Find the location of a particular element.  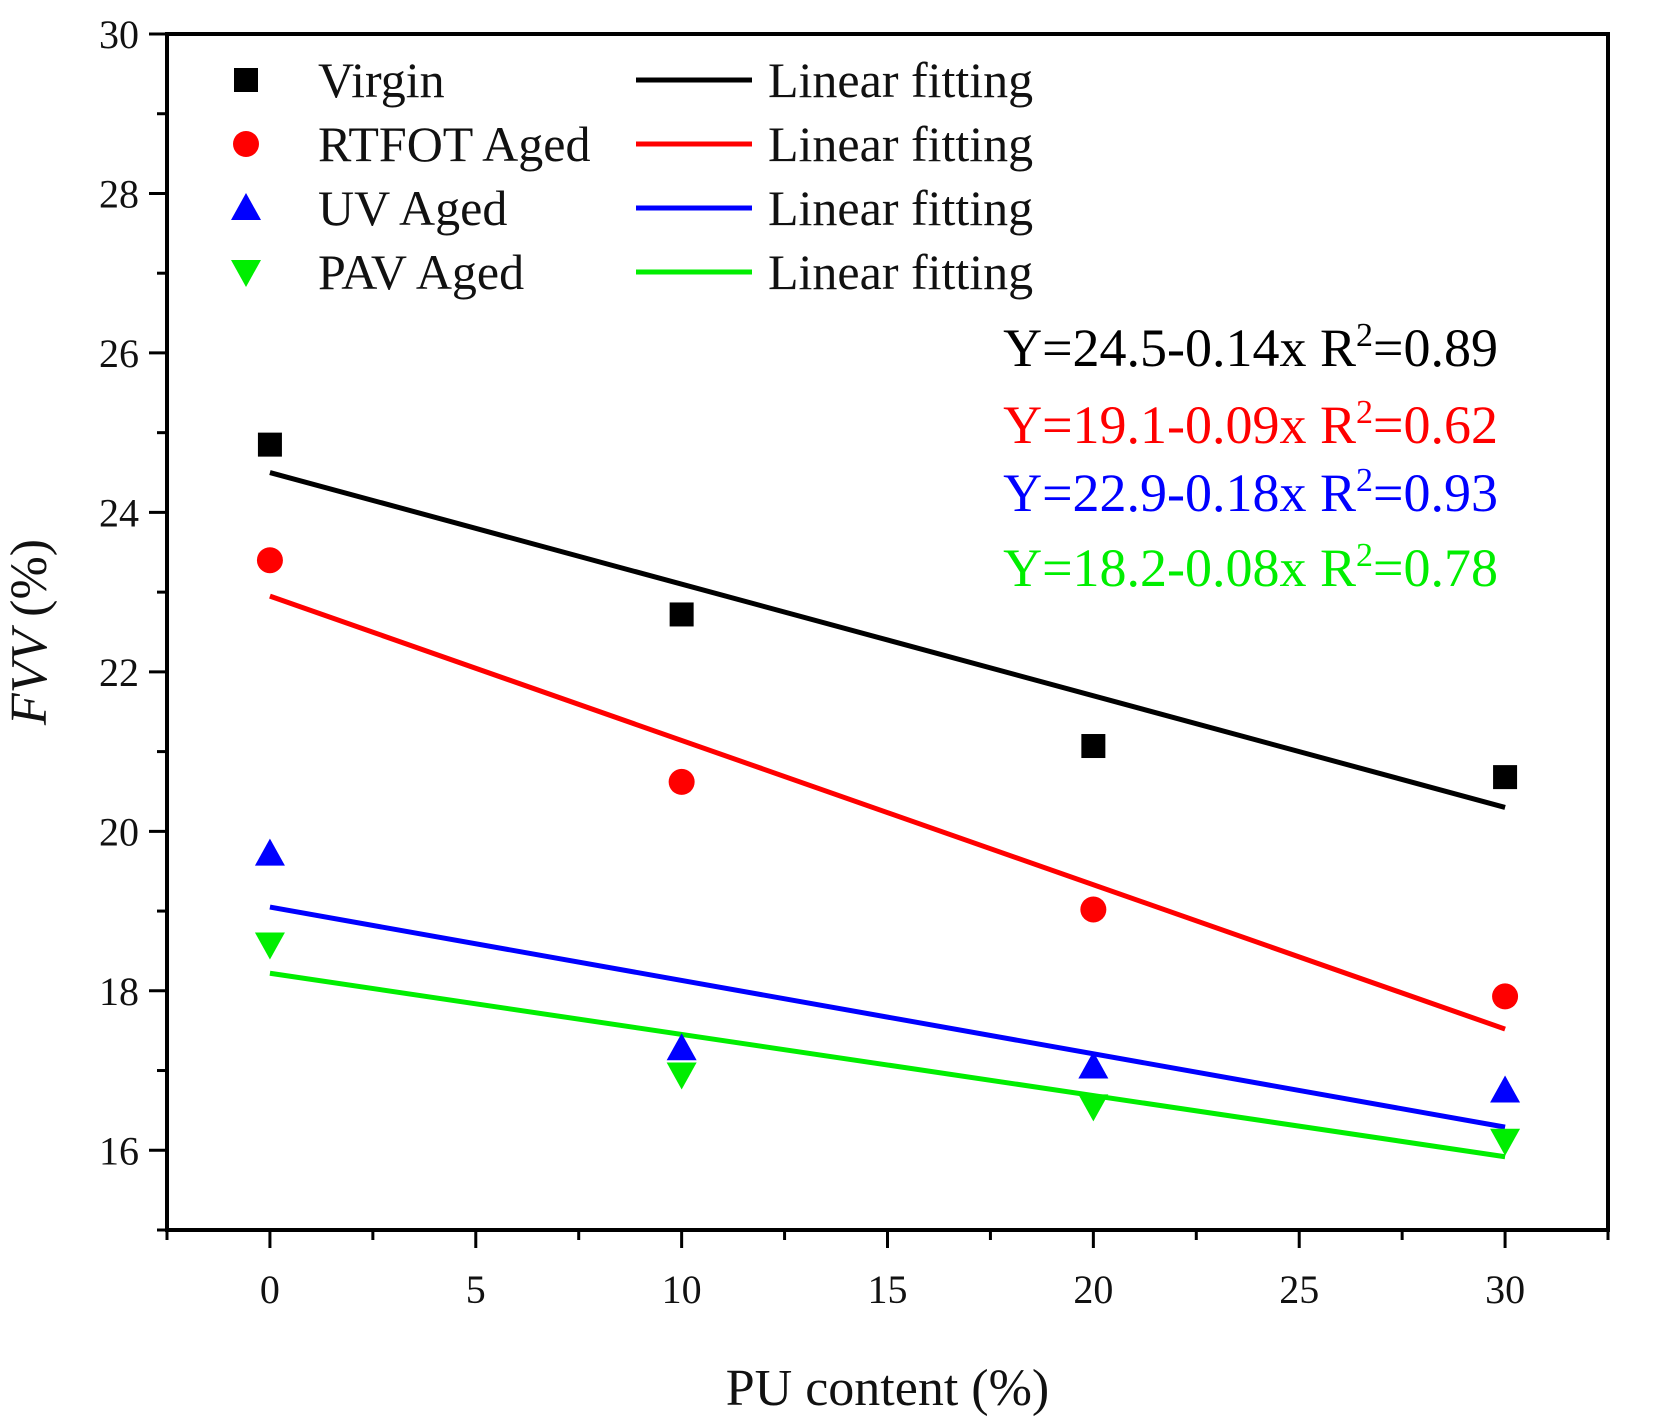

fit-equation-pav-aged: Y=18.2-0.08x R2=0.78 is located at coordinates (1250, 567).